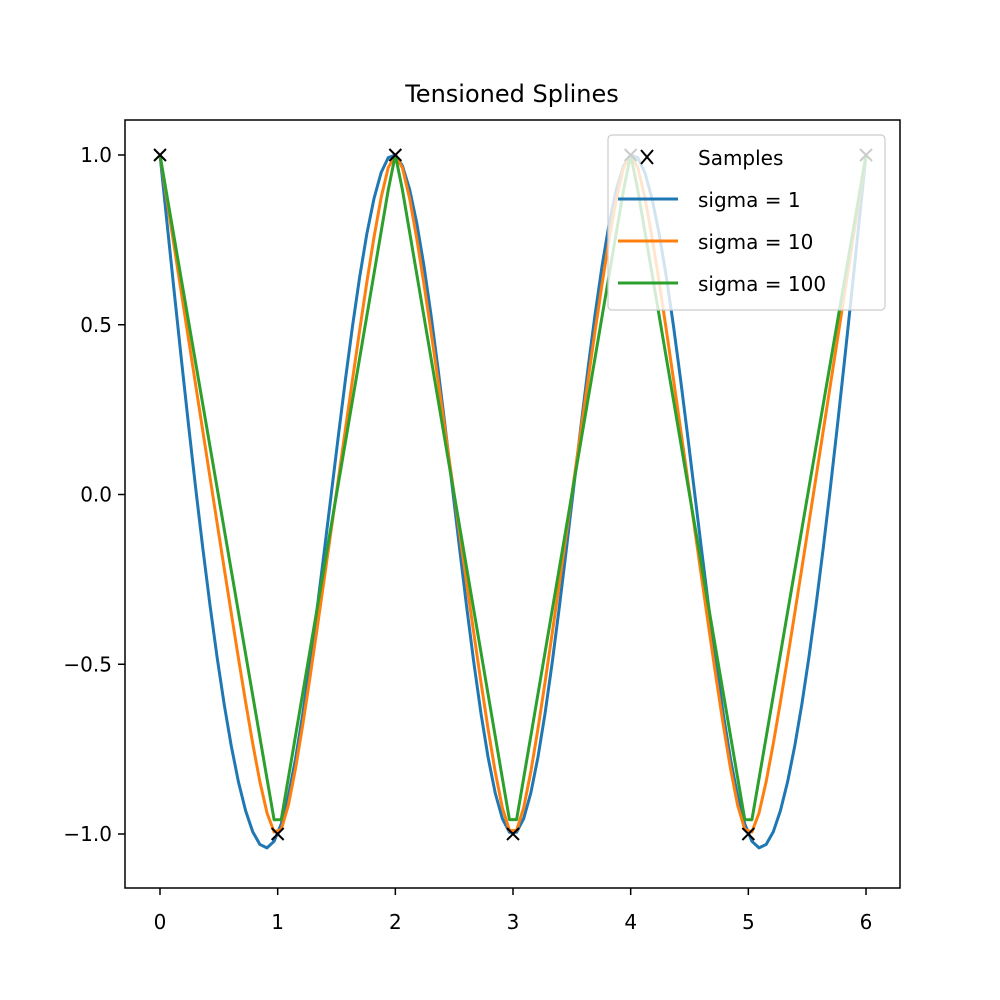 The width and height of the screenshot is (1000, 1000). I want to click on y-tick-label: 1.0, so click(96, 155).